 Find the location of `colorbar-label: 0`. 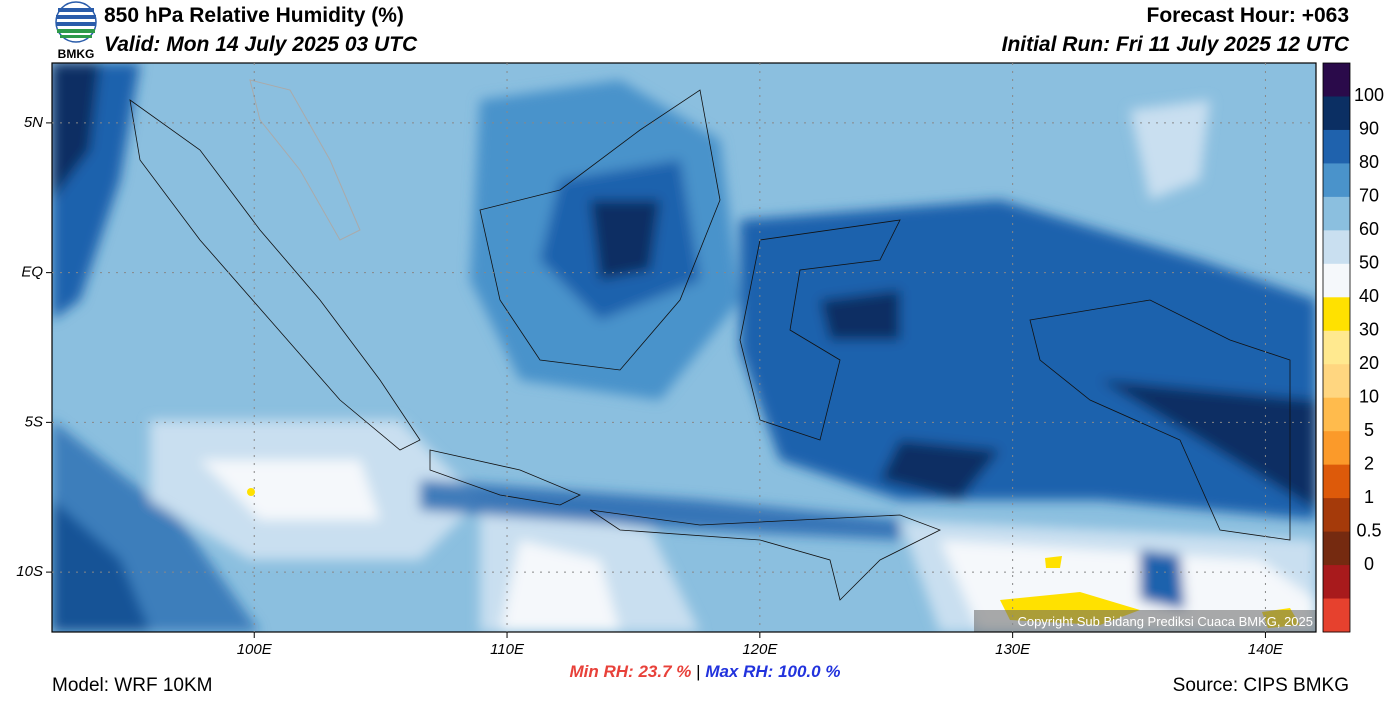

colorbar-label: 0 is located at coordinates (1369, 564).